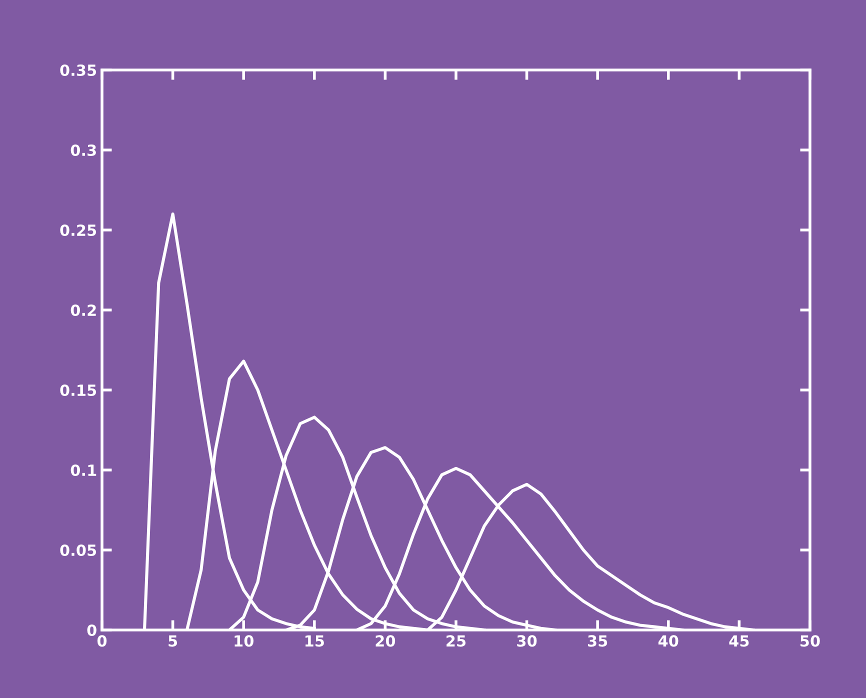 Image resolution: width=866 pixels, height=698 pixels. What do you see at coordinates (173, 641) in the screenshot?
I see `x-tick-label: 5` at bounding box center [173, 641].